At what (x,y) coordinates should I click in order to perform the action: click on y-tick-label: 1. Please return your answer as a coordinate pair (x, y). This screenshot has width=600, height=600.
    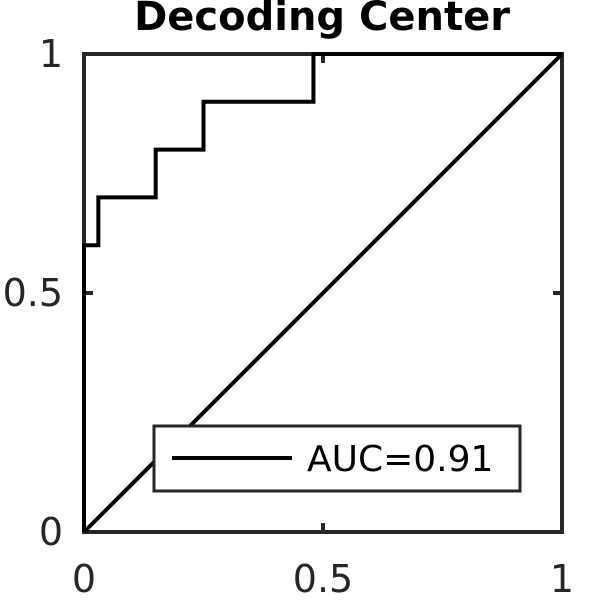
    Looking at the image, I should click on (51, 54).